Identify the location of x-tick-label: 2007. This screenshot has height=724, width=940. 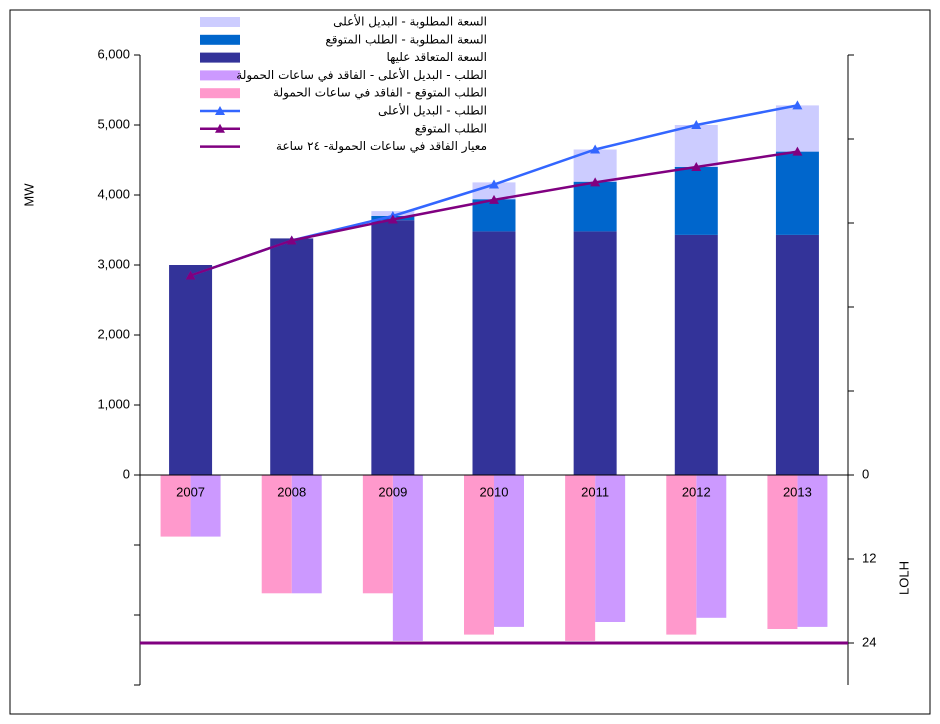
(190, 491).